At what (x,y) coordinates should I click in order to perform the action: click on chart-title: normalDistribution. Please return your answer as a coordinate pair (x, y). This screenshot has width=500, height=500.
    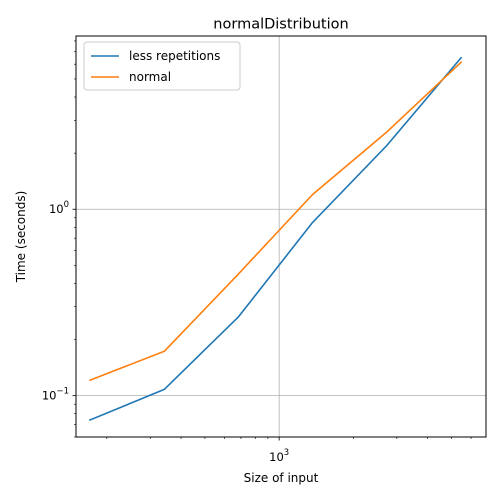
    Looking at the image, I should click on (280, 25).